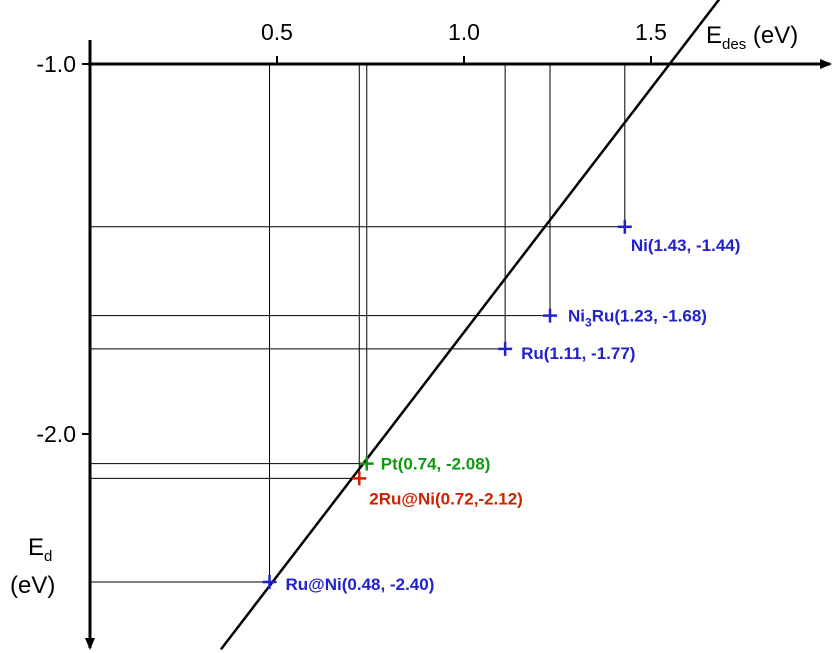  Describe the element at coordinates (464, 32) in the screenshot. I see `x-tick-label: 1.0` at that location.